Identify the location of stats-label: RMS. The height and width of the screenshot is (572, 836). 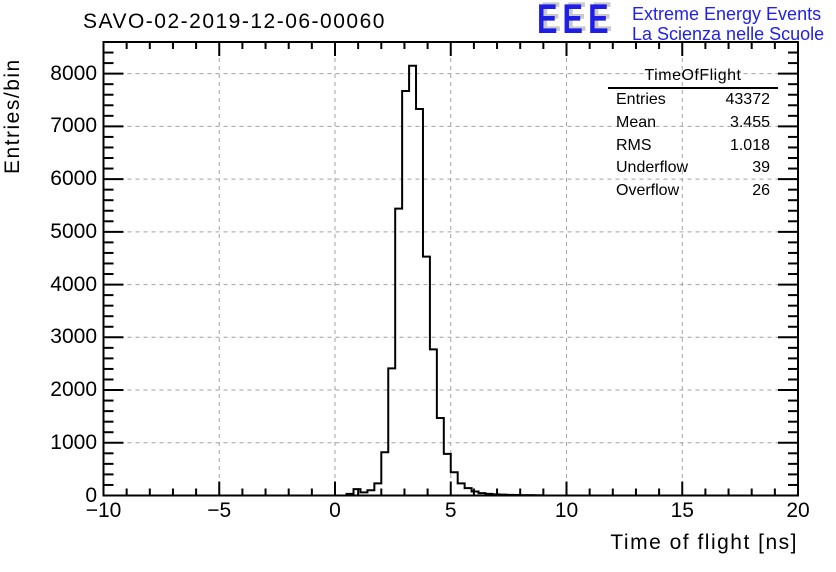
(634, 145).